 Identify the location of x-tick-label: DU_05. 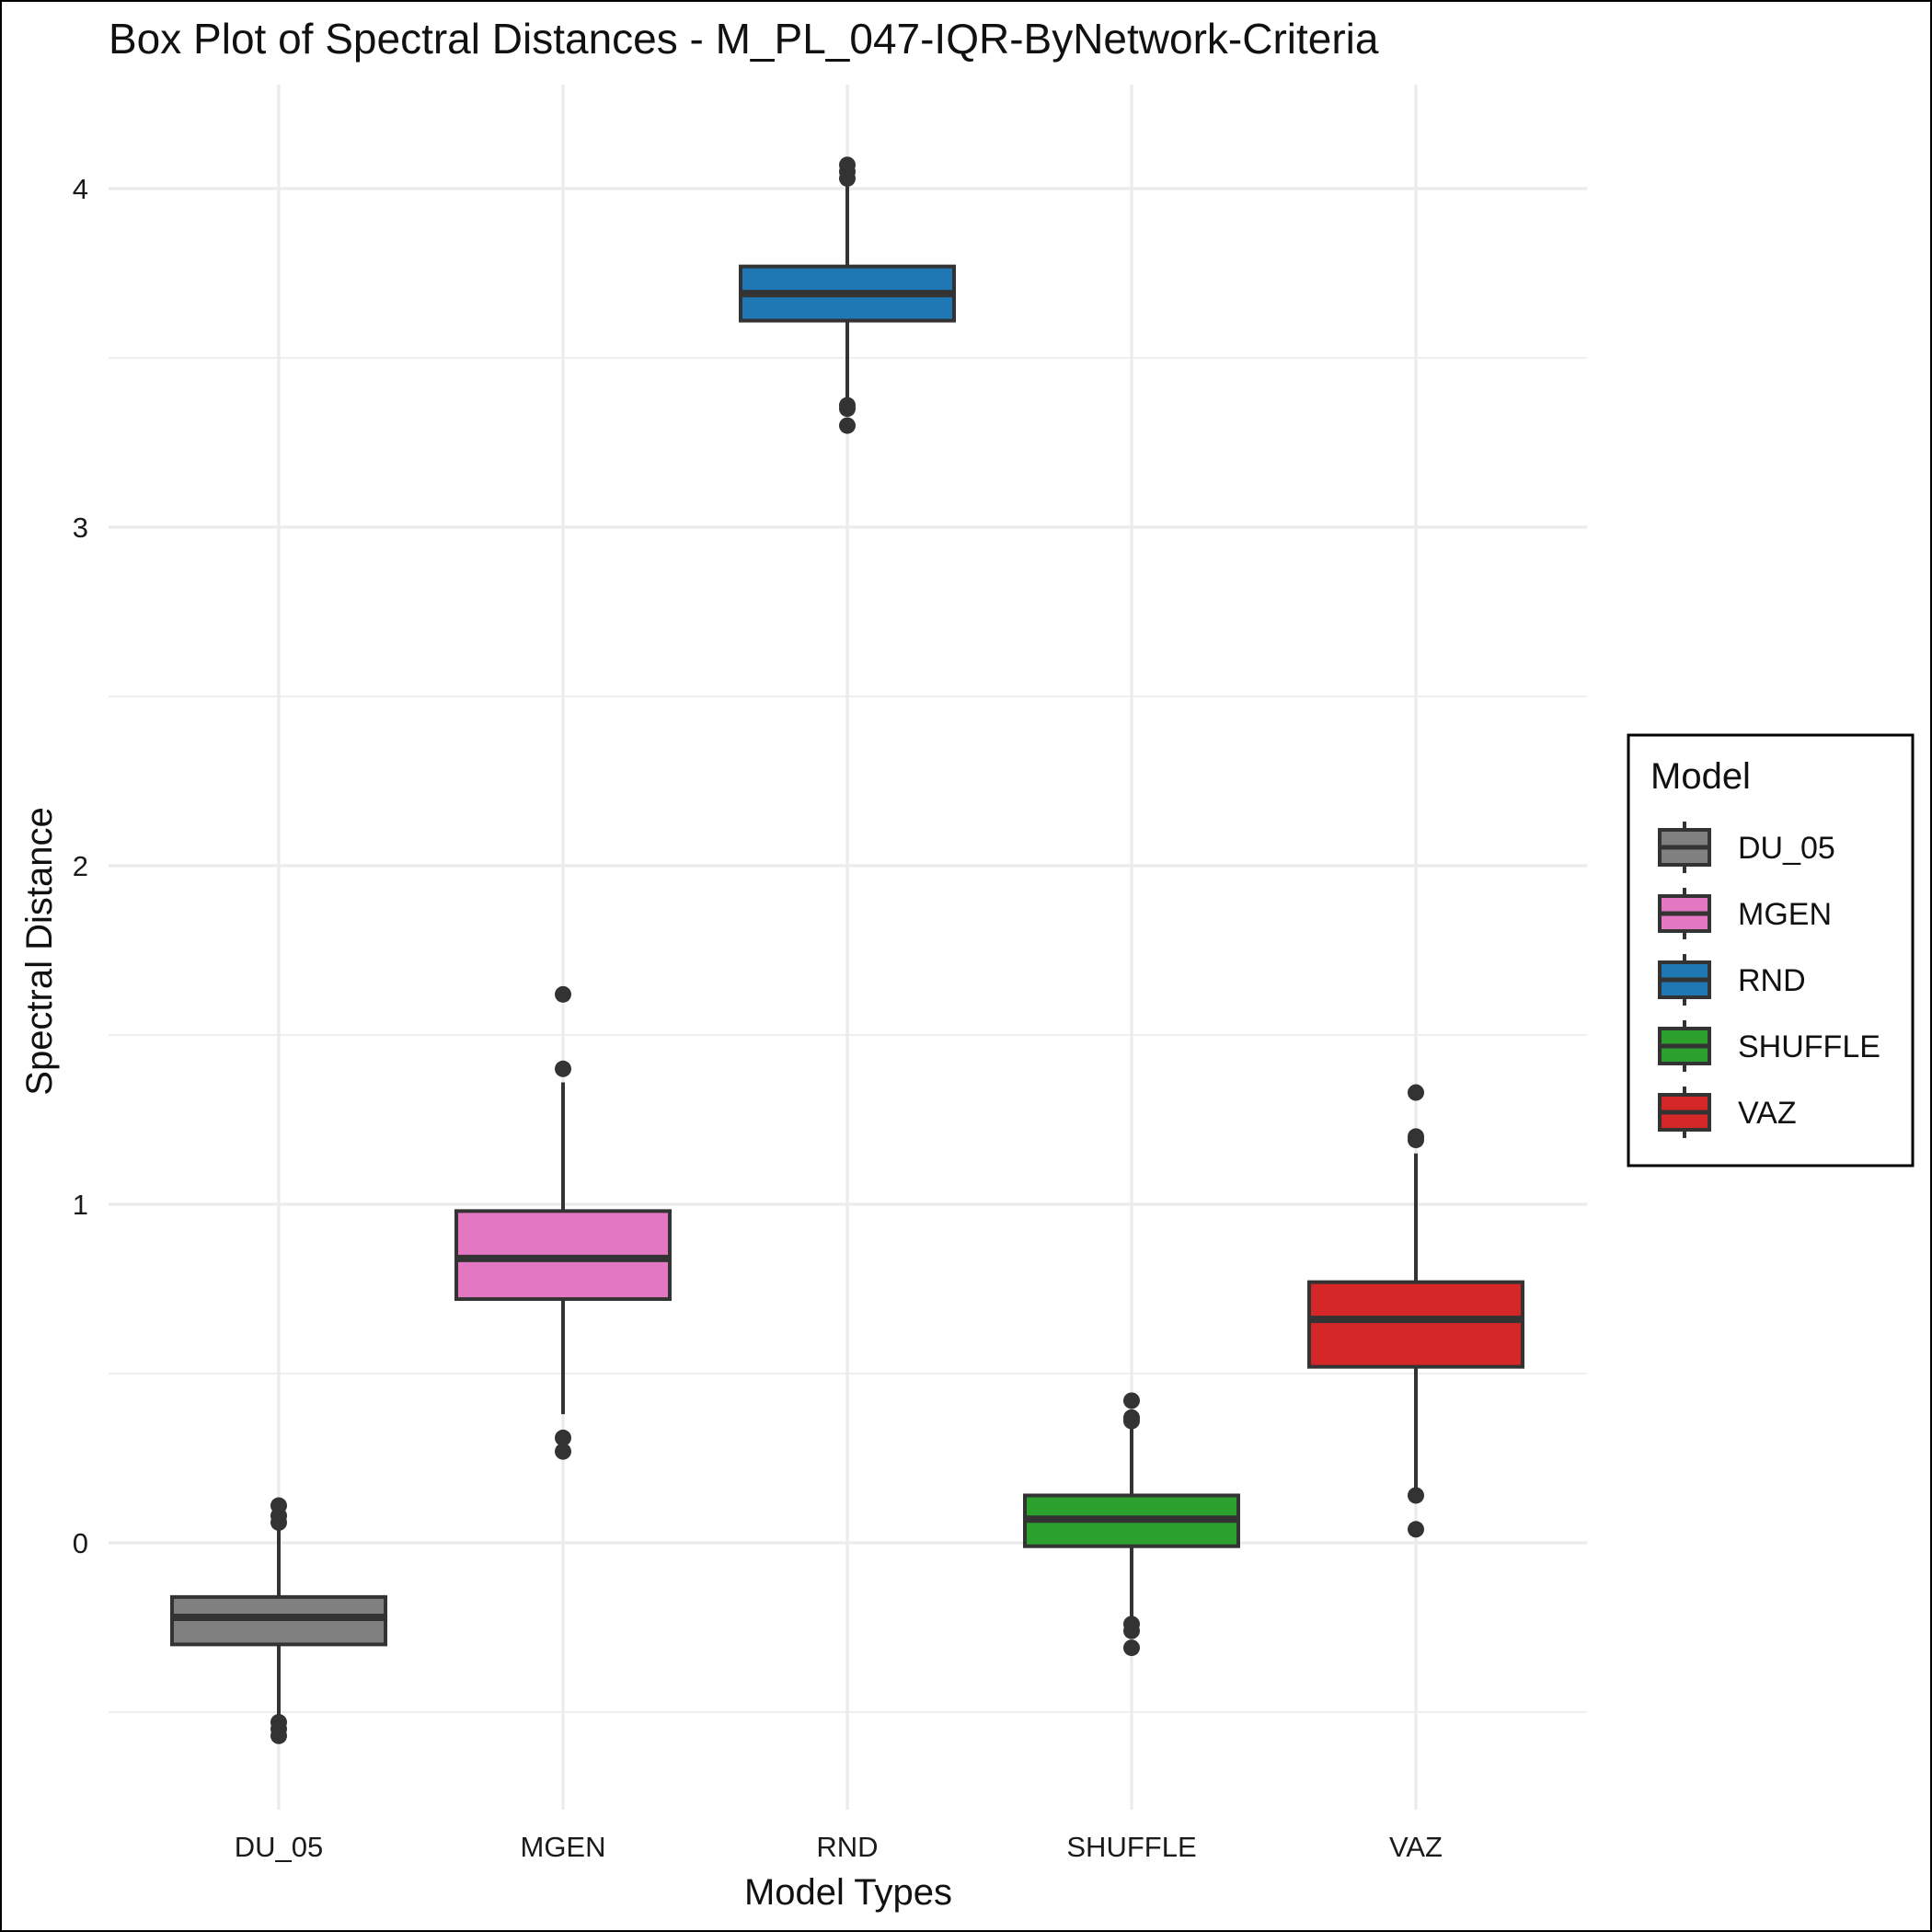
(279, 1847).